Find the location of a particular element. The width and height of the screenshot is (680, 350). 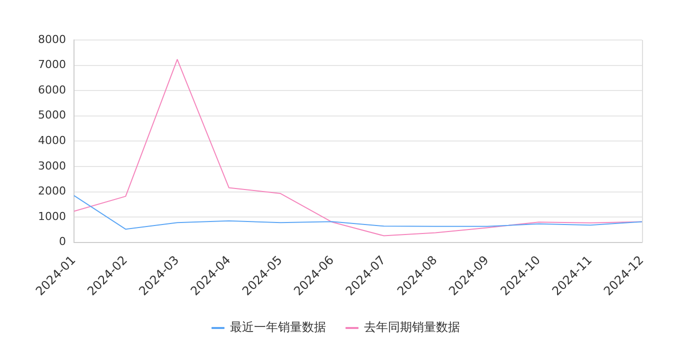

y-tick-label: 3000 is located at coordinates (52, 165).